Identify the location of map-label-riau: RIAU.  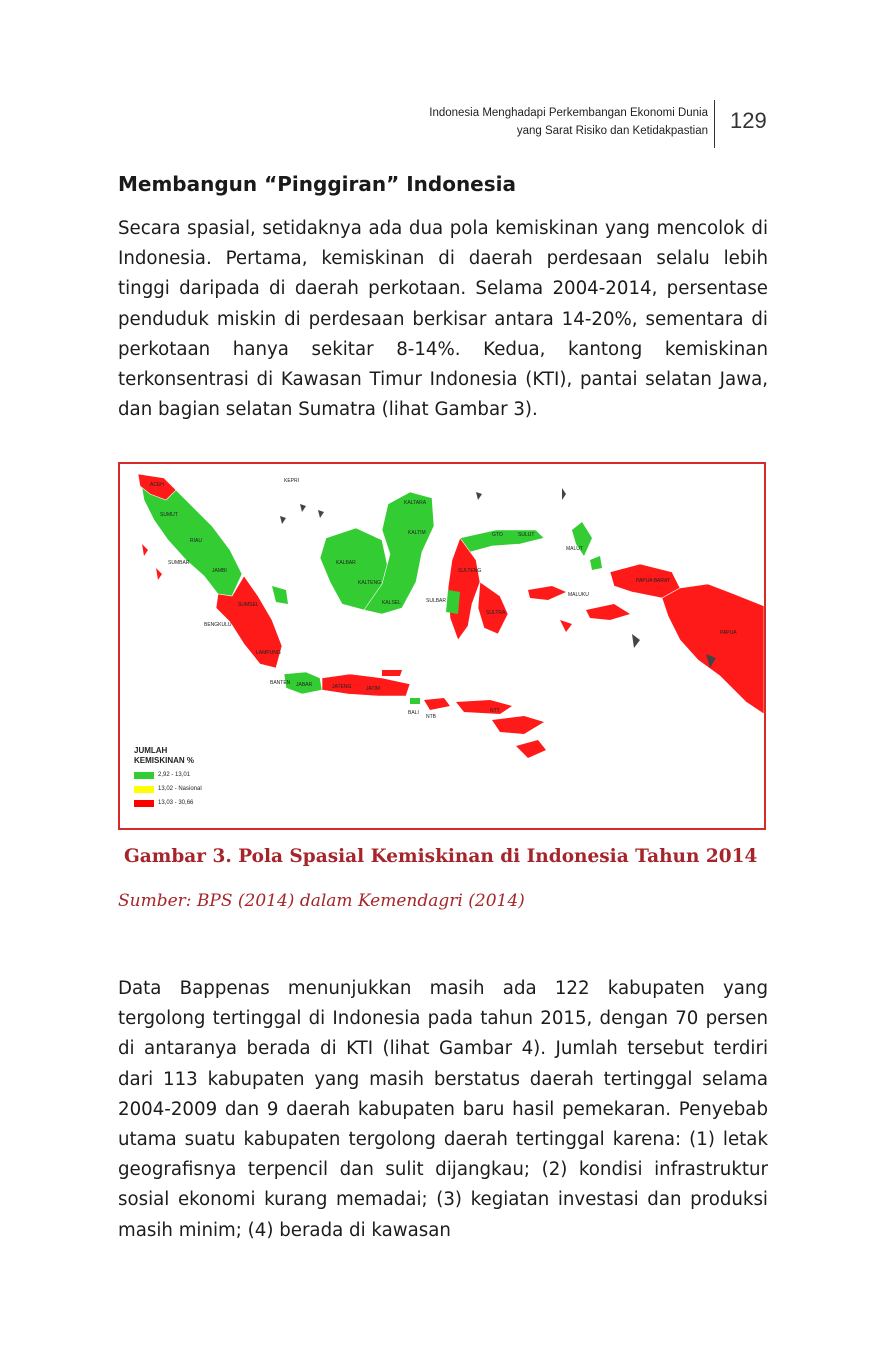
(196, 541).